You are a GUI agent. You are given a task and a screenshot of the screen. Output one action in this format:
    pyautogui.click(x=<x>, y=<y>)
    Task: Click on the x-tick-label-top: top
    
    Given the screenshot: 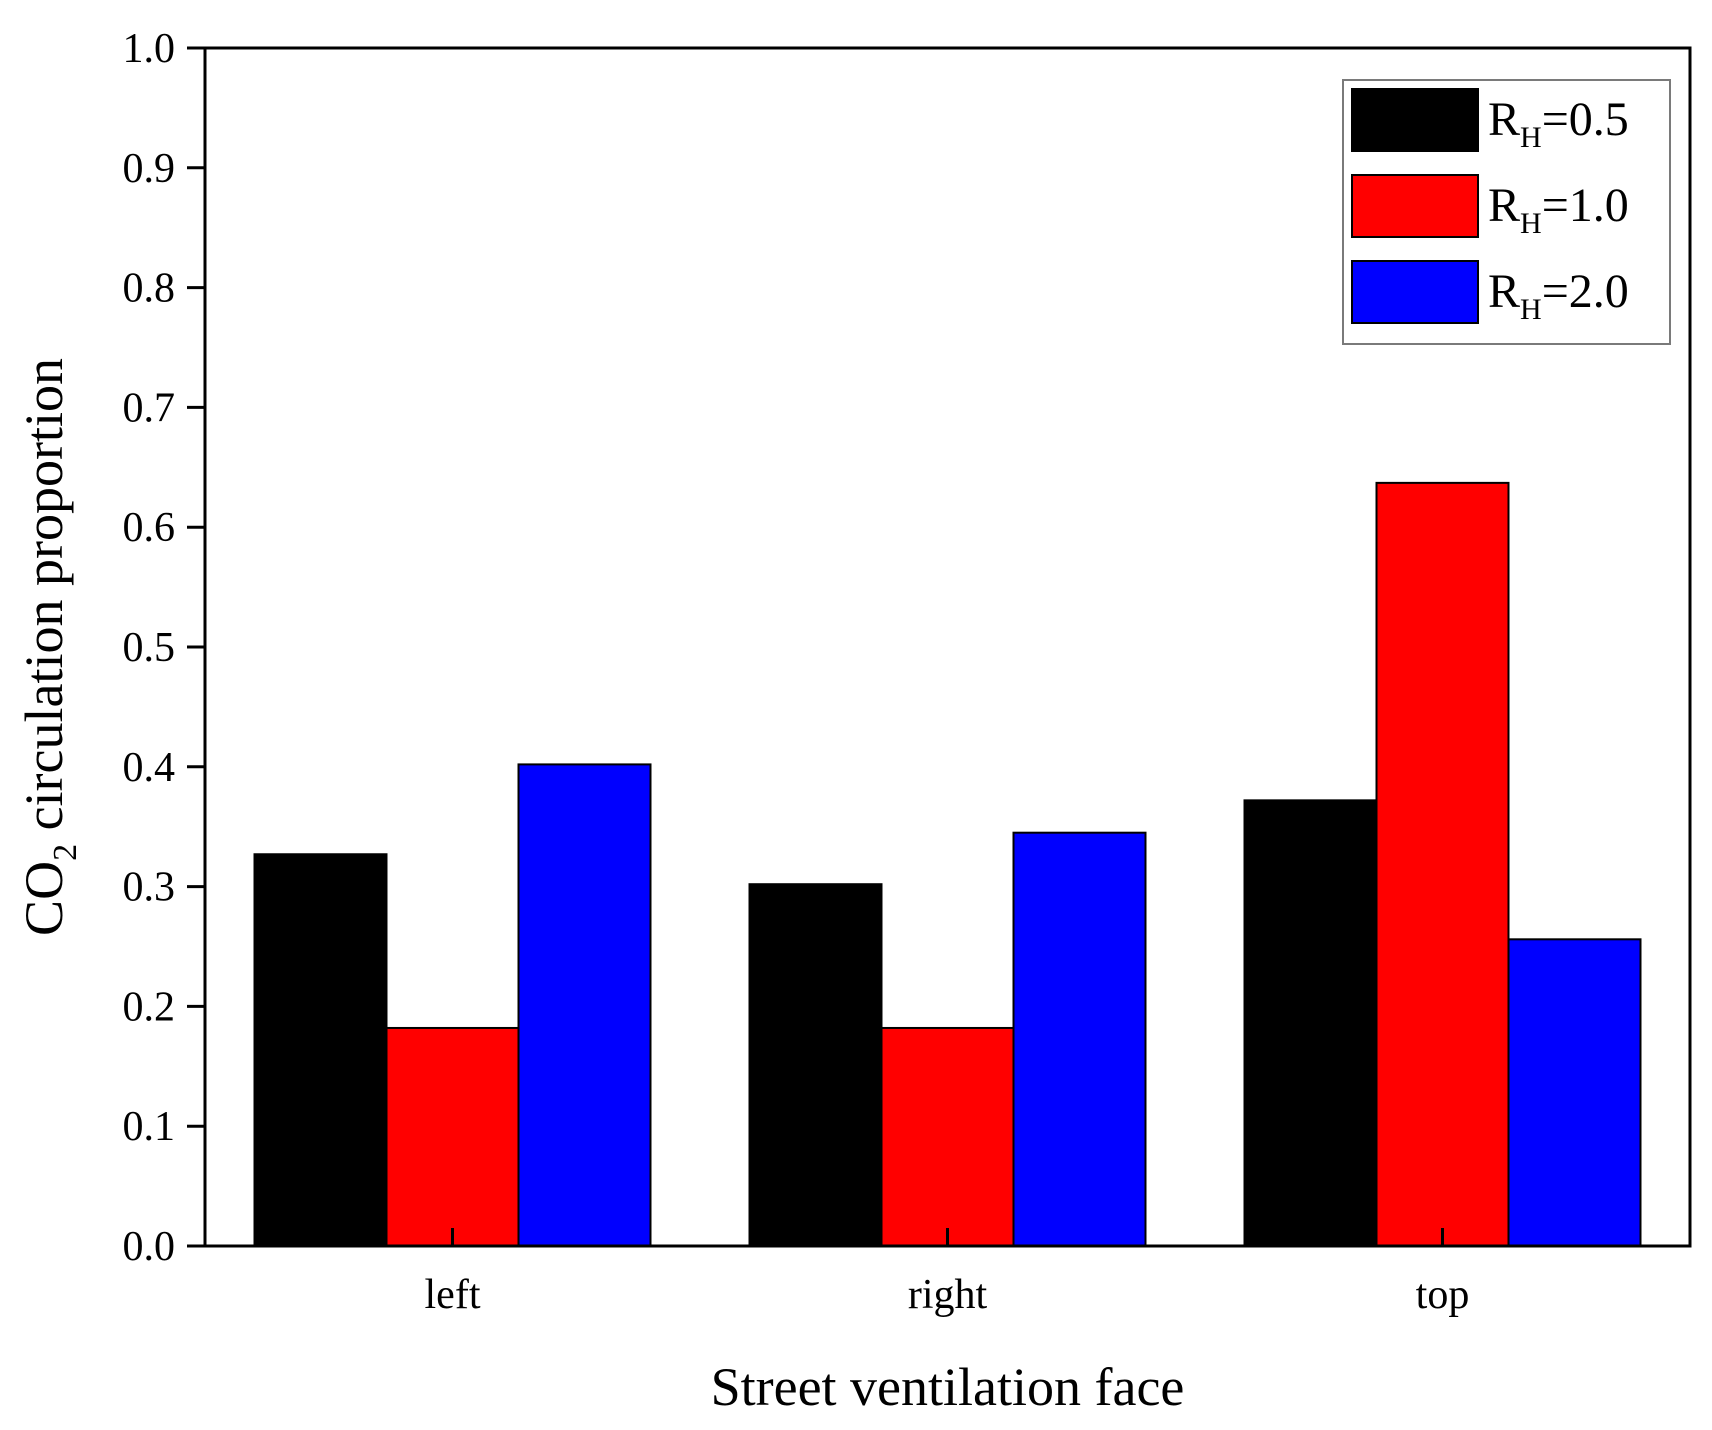 What is the action you would take?
    pyautogui.click(x=1443, y=1295)
    